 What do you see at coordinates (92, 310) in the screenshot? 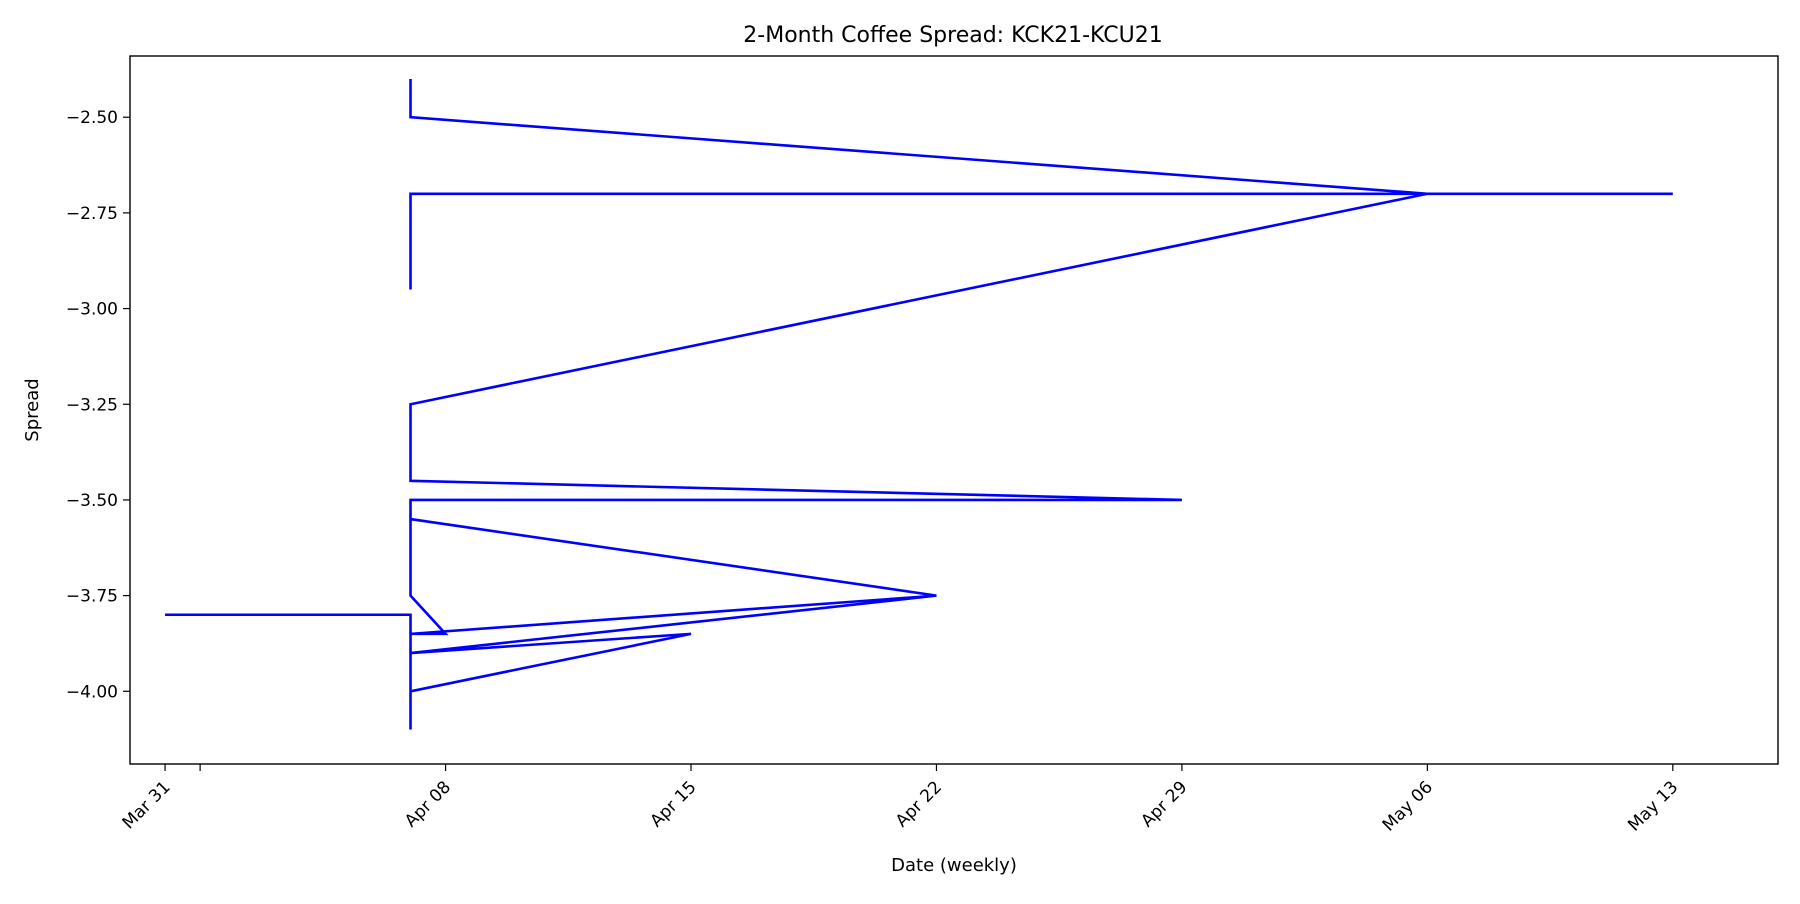
I see `y-tick-label: −3.00` at bounding box center [92, 310].